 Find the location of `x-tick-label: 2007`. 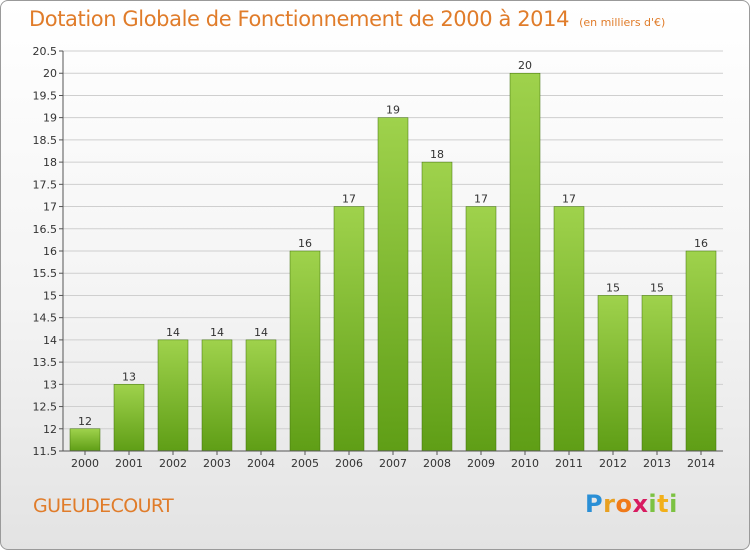

x-tick-label: 2007 is located at coordinates (393, 463).